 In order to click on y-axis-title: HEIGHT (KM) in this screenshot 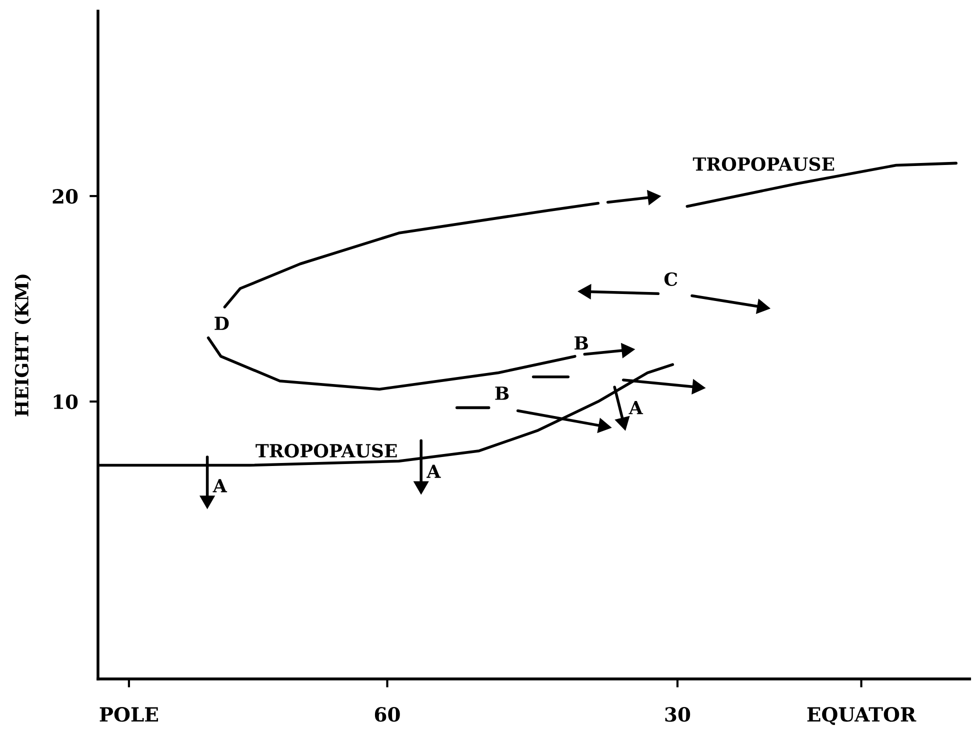, I will do `click(23, 345)`.